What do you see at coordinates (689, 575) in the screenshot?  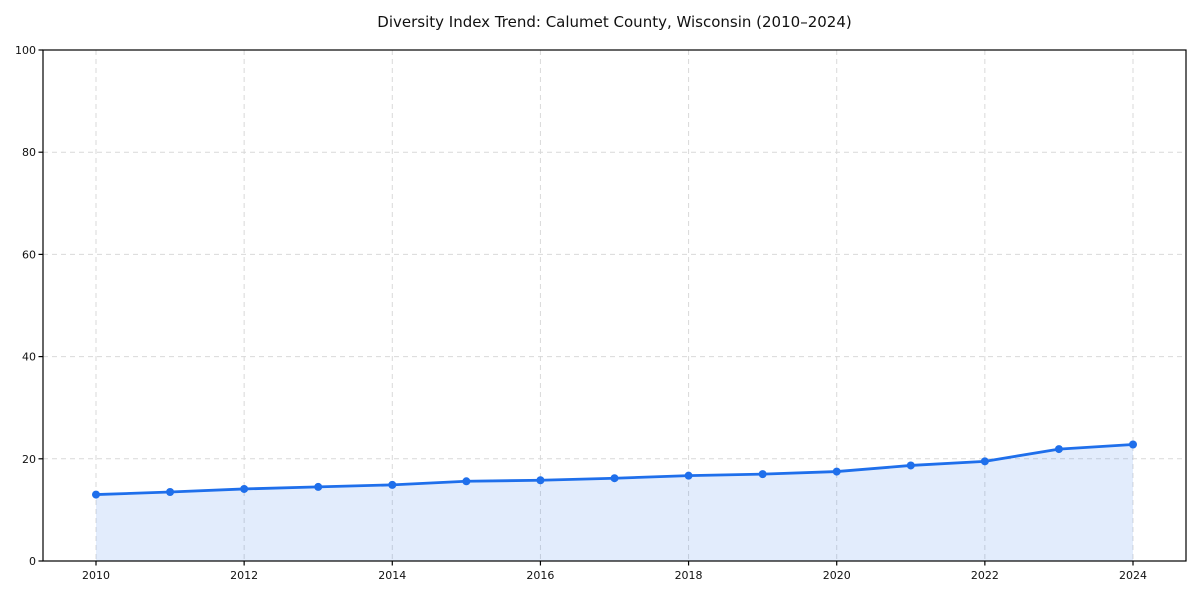 I see `x-tick-label: 2018` at bounding box center [689, 575].